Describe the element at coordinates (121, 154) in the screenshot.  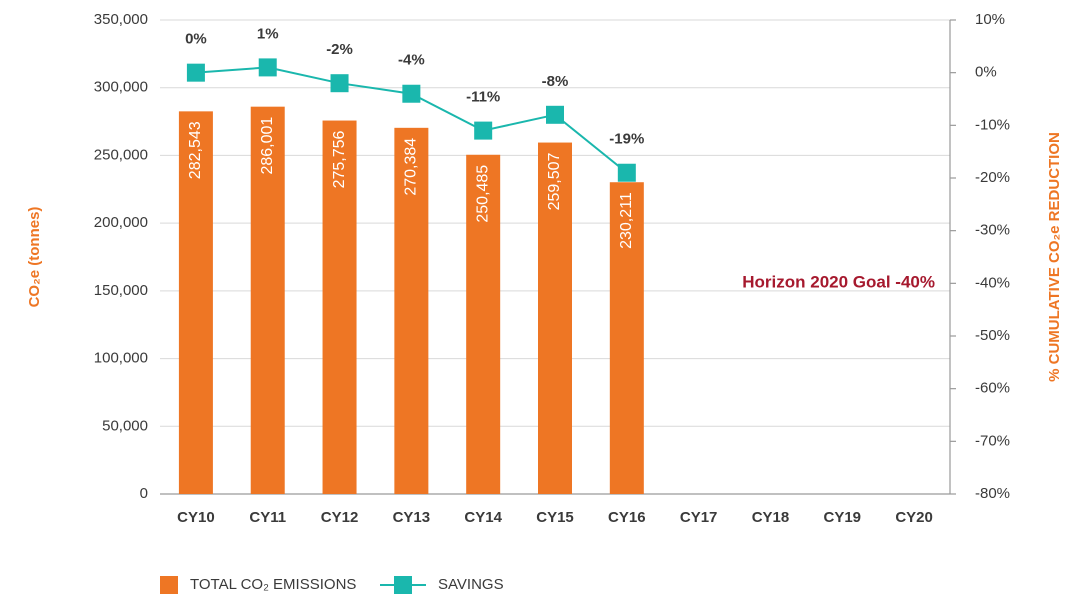
I see `y-tick-label: 250,000` at that location.